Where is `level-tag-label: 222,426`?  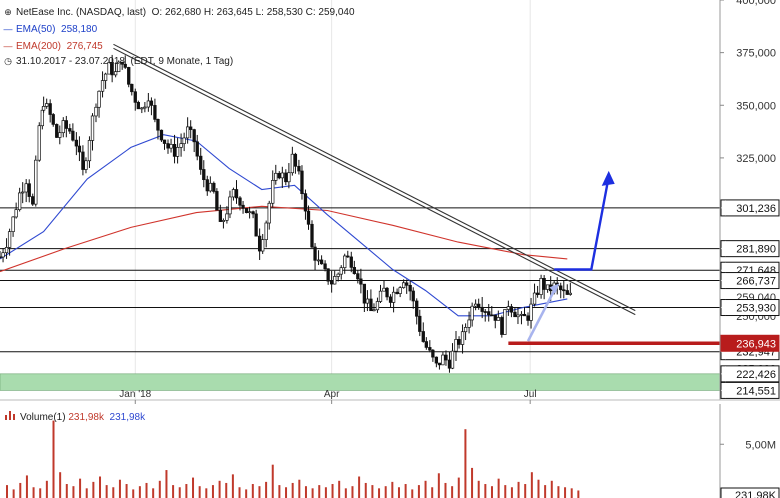 level-tag-label: 222,426 is located at coordinates (756, 375).